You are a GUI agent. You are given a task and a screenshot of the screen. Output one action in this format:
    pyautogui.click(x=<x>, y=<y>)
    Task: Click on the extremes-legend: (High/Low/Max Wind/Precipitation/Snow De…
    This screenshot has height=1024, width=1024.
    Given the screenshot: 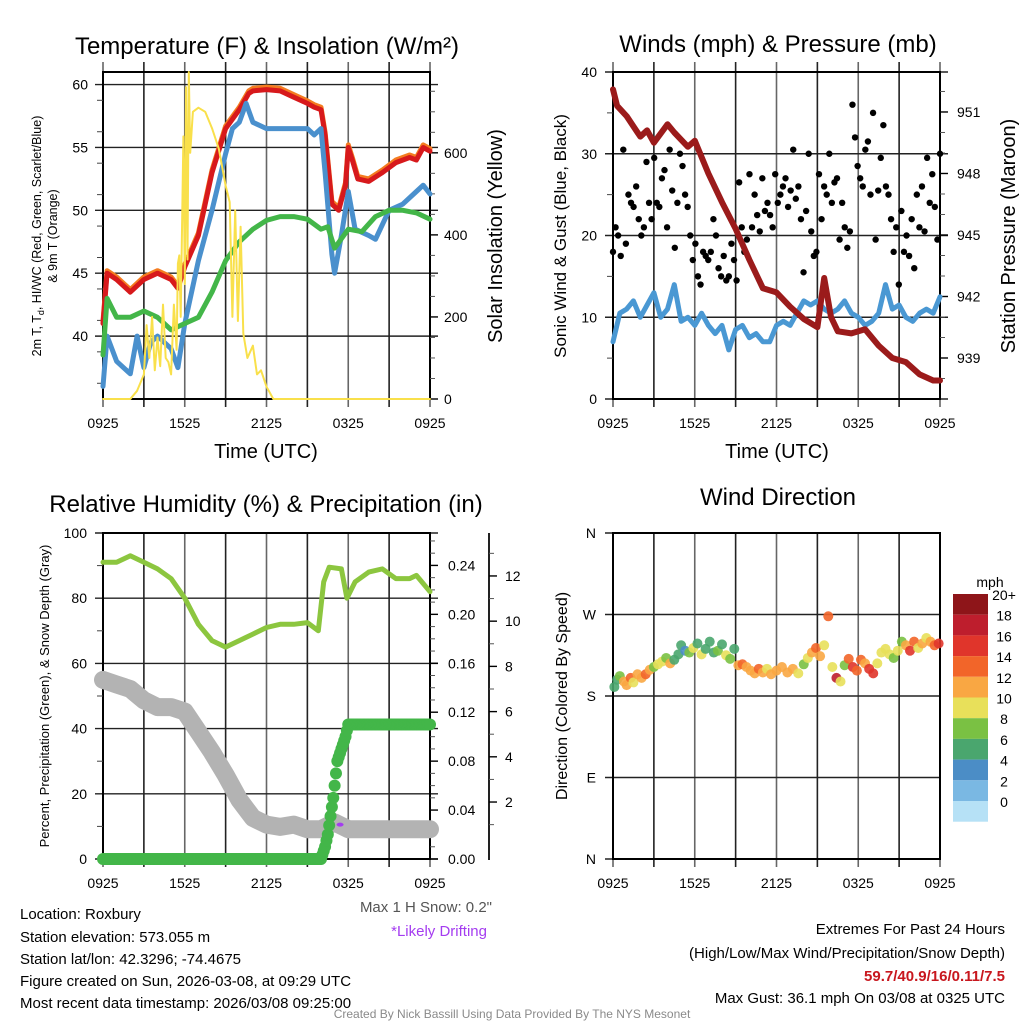 What is the action you would take?
    pyautogui.click(x=847, y=953)
    